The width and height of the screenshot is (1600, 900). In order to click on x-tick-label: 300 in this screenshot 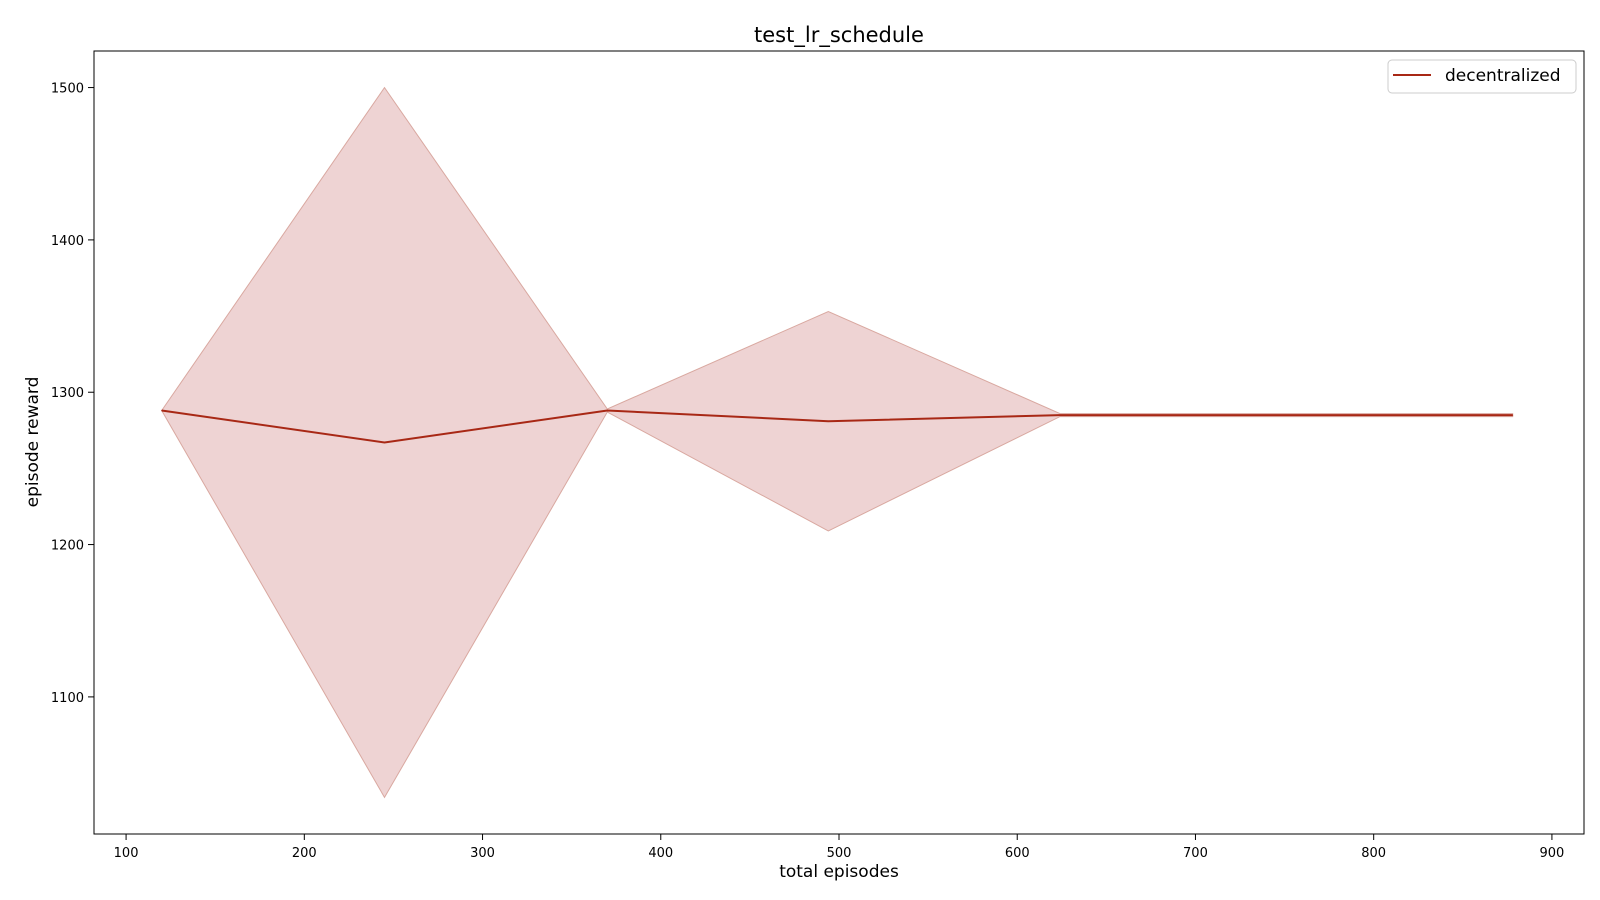, I will do `click(482, 853)`.